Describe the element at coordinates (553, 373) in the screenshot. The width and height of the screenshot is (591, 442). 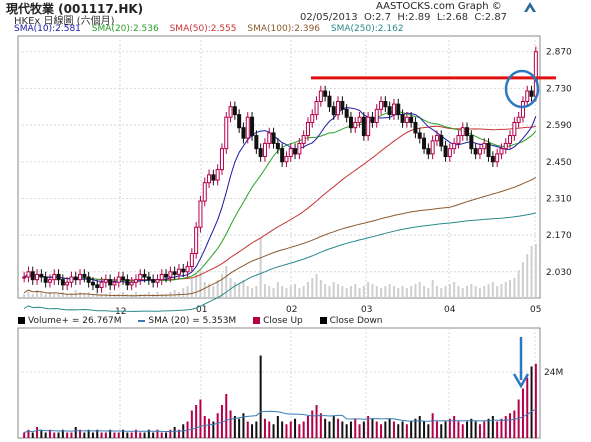
I see `volume-tick-label: 24M` at that location.